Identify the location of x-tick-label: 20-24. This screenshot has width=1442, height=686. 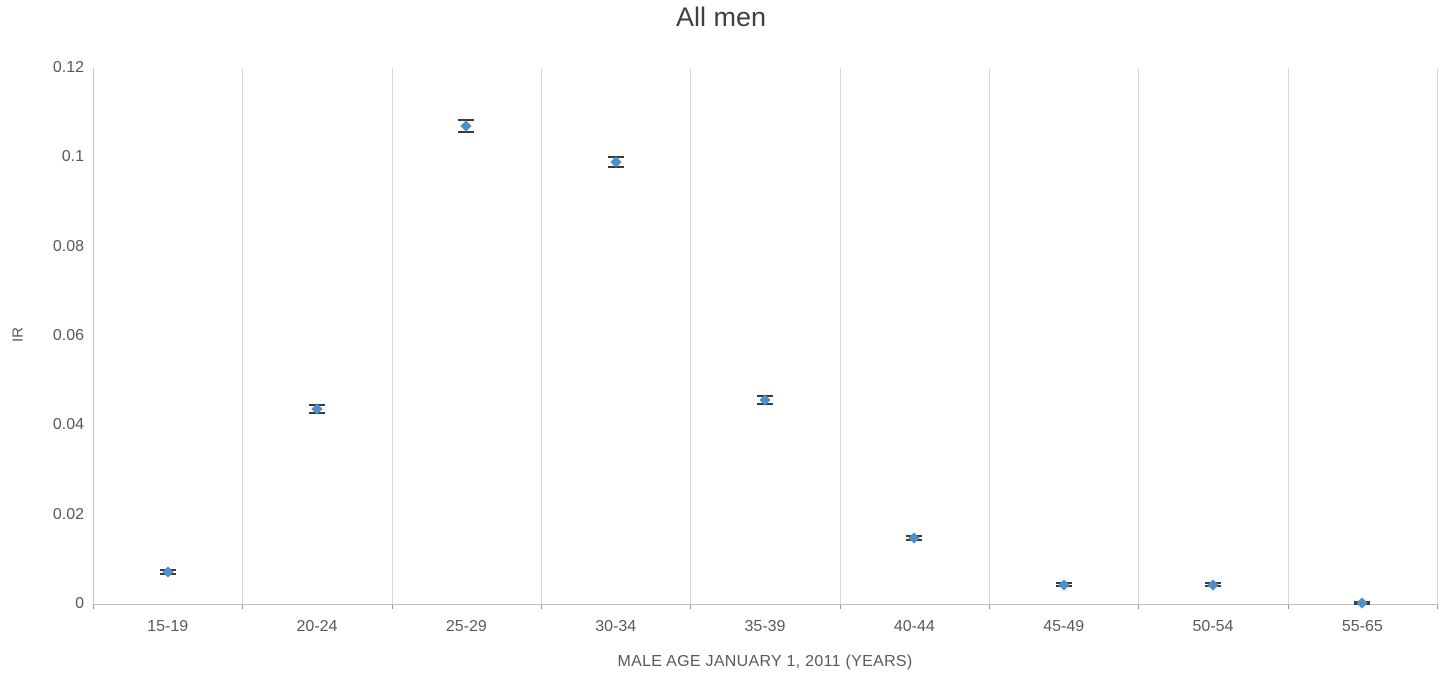
(317, 626).